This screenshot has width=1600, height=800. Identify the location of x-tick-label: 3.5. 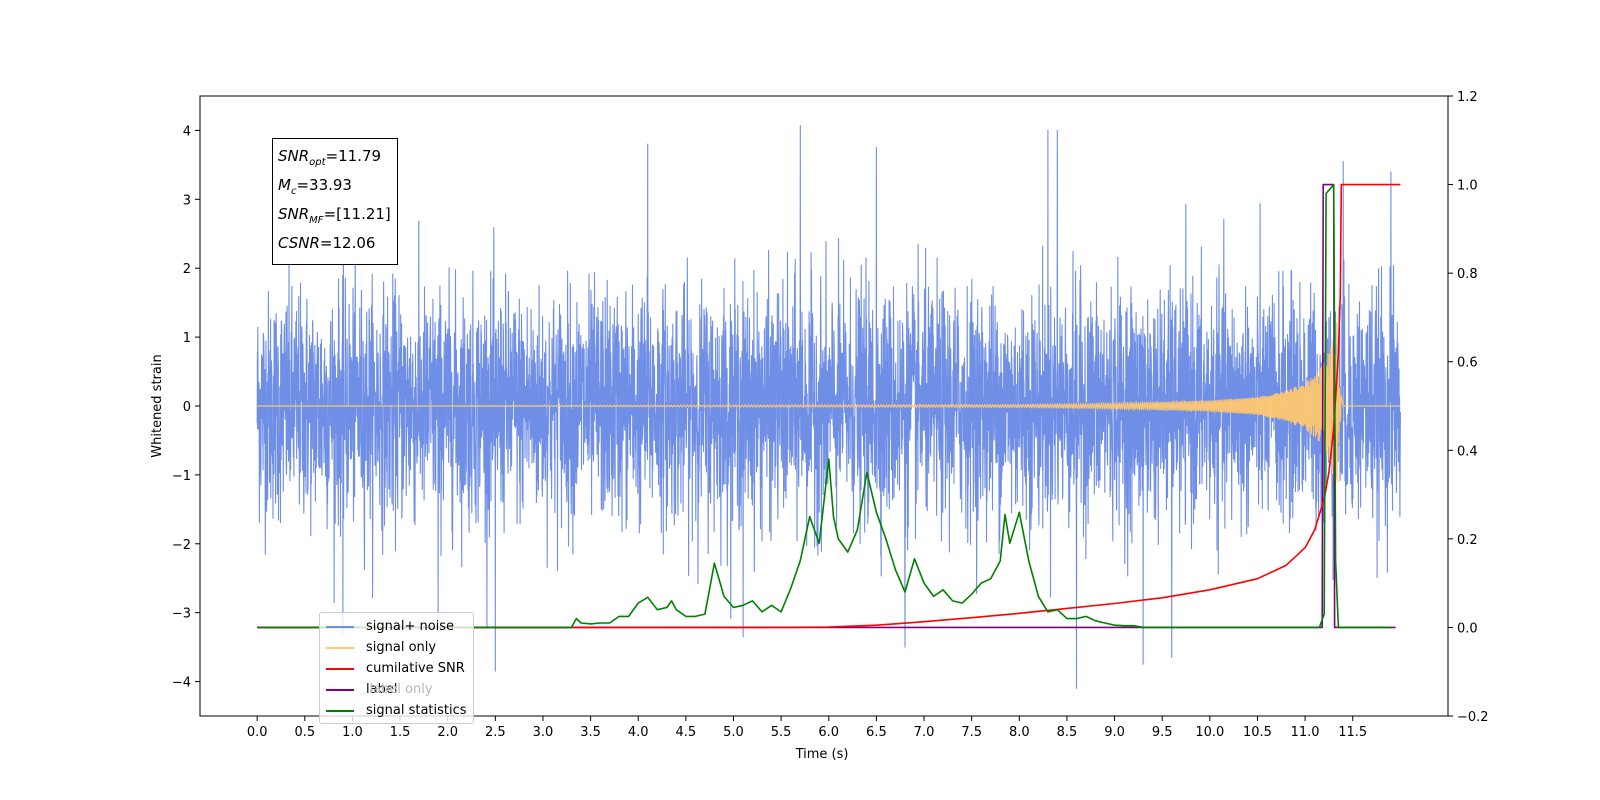
(590, 732).